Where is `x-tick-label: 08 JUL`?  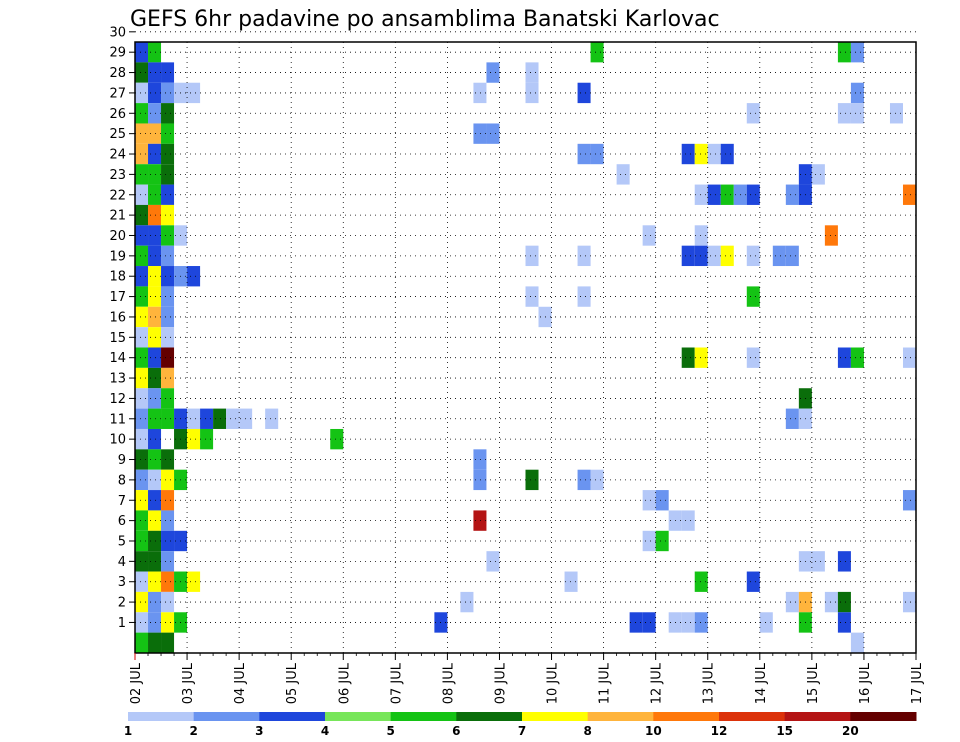 x-tick-label: 08 JUL is located at coordinates (448, 683).